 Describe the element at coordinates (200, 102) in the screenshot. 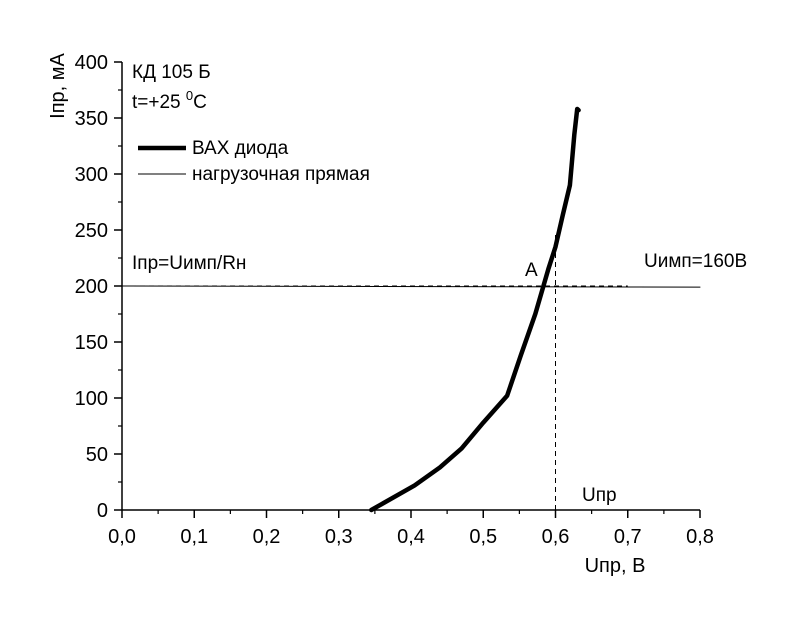

I see `temperature-unit: C` at that location.